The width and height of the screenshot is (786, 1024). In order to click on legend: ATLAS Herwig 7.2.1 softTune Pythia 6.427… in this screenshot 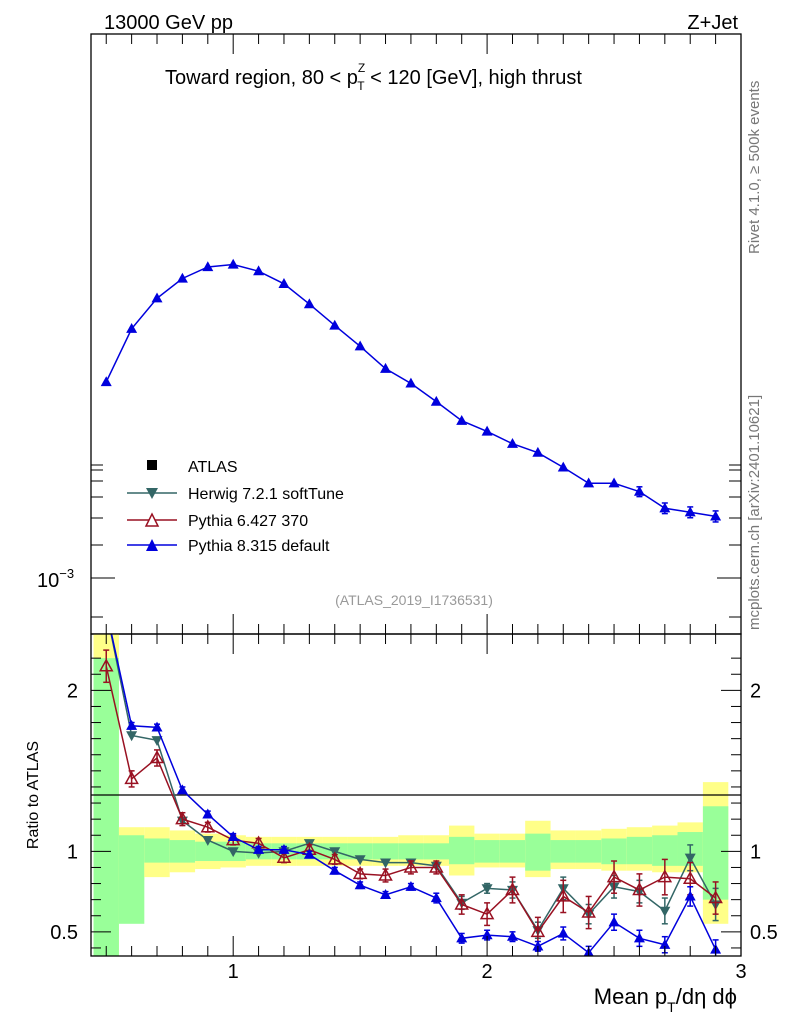, I will do `click(235, 507)`.